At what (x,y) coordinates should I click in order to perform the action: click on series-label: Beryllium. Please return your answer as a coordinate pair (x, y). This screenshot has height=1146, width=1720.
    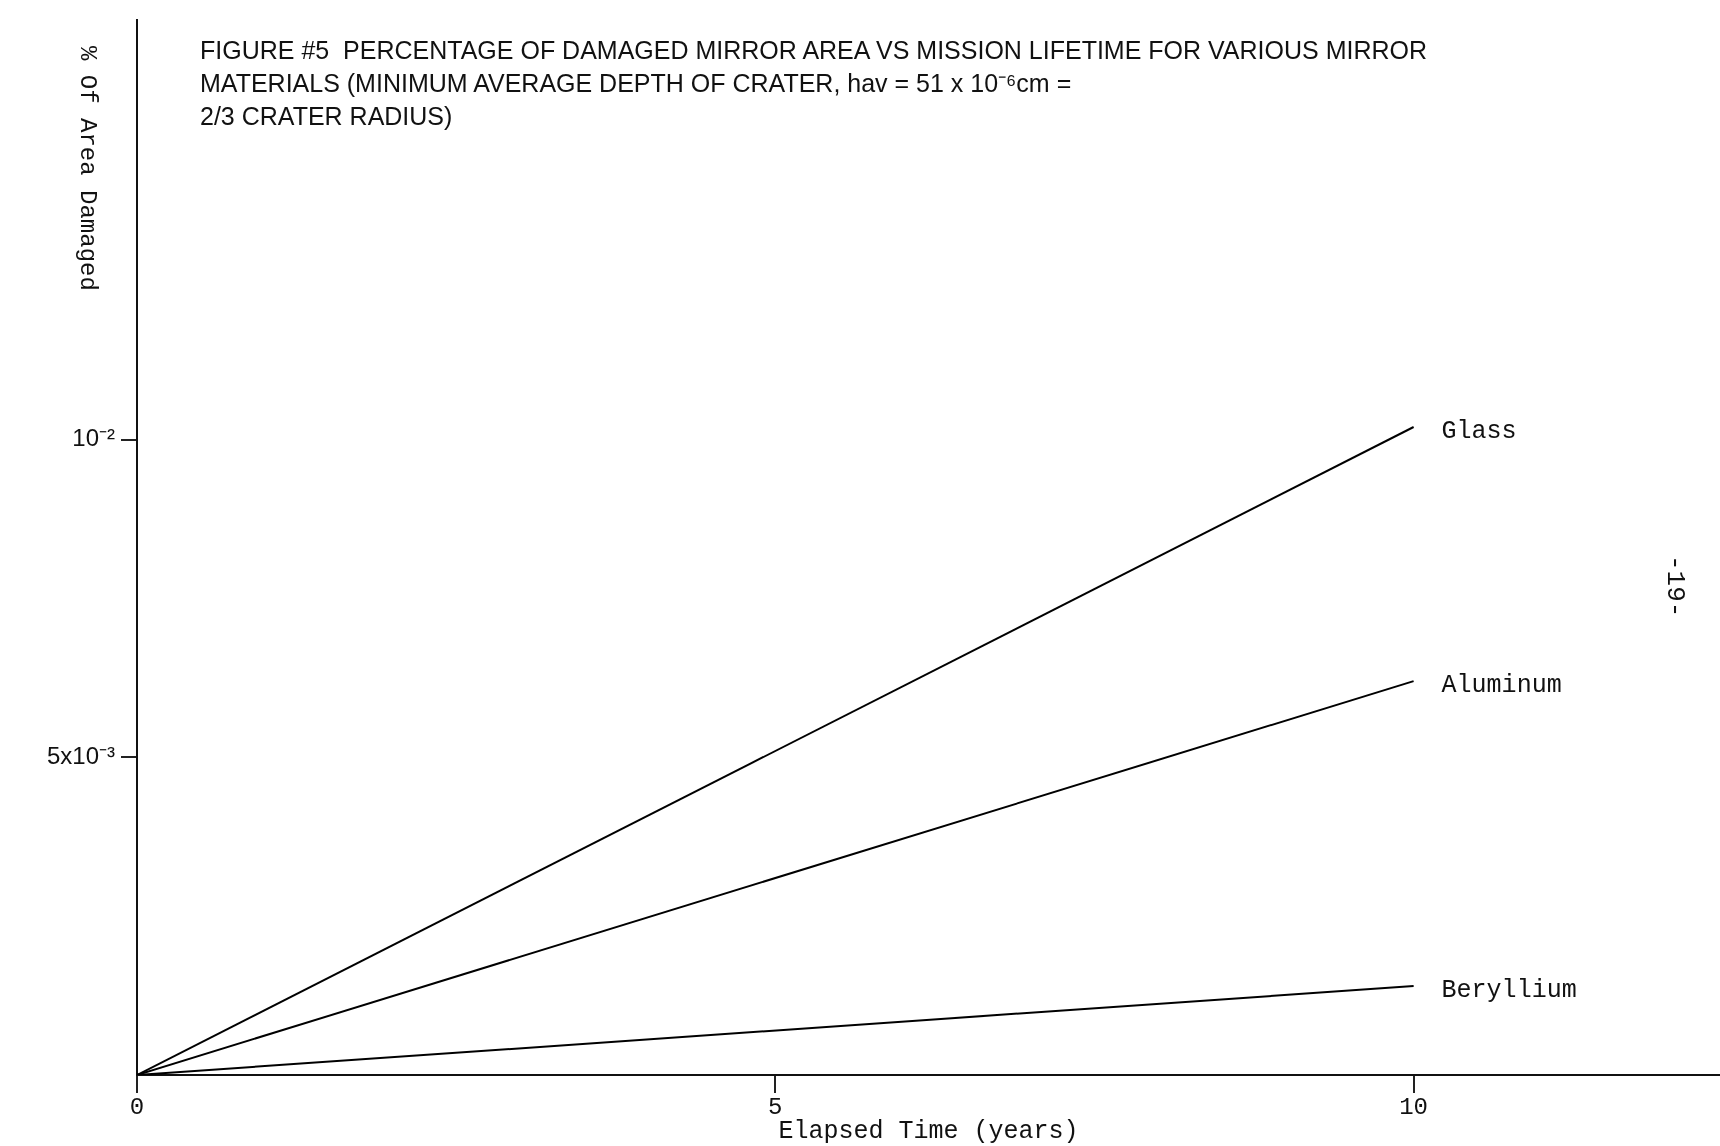
    Looking at the image, I should click on (1509, 990).